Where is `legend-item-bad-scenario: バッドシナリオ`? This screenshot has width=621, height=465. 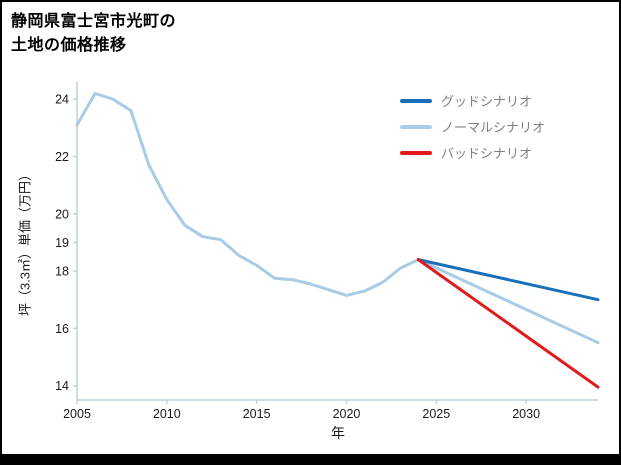
legend-item-bad-scenario: バッドシナリオ is located at coordinates (472, 152).